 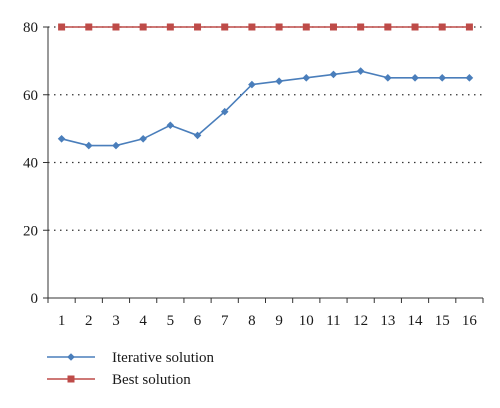 What do you see at coordinates (62, 321) in the screenshot?
I see `x-tick-label: 1` at bounding box center [62, 321].